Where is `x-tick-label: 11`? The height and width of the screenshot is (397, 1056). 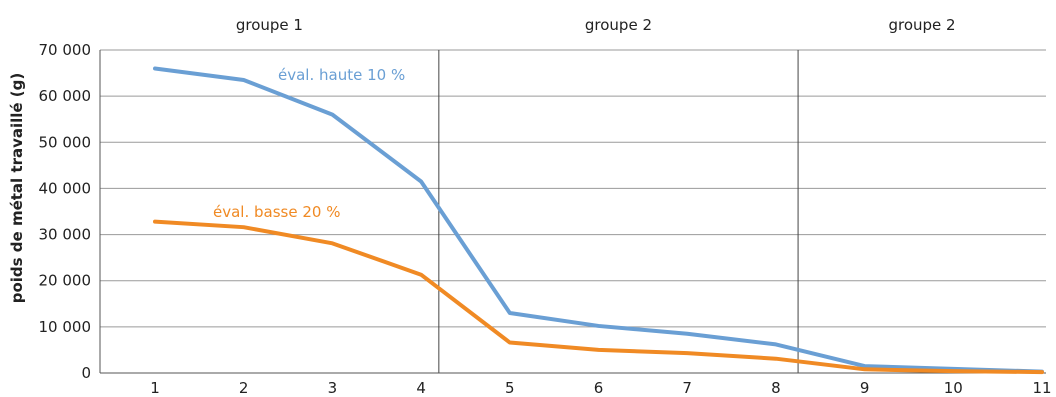
x-tick-label: 11 is located at coordinates (1041, 388).